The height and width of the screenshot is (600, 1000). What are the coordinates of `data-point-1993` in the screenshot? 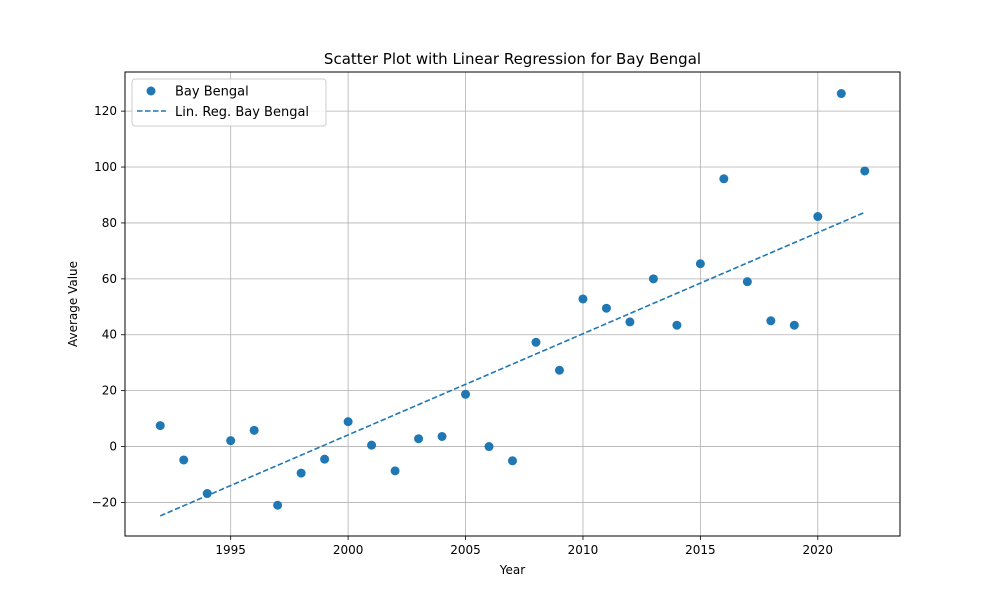 It's located at (184, 460).